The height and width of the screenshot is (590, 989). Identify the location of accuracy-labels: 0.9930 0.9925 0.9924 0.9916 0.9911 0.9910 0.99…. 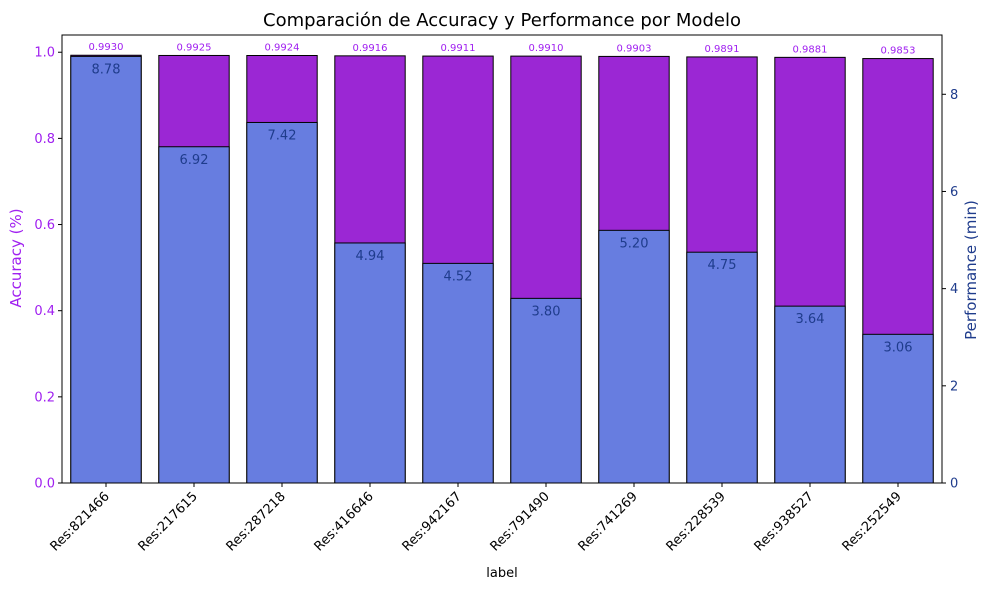
(502, 49).